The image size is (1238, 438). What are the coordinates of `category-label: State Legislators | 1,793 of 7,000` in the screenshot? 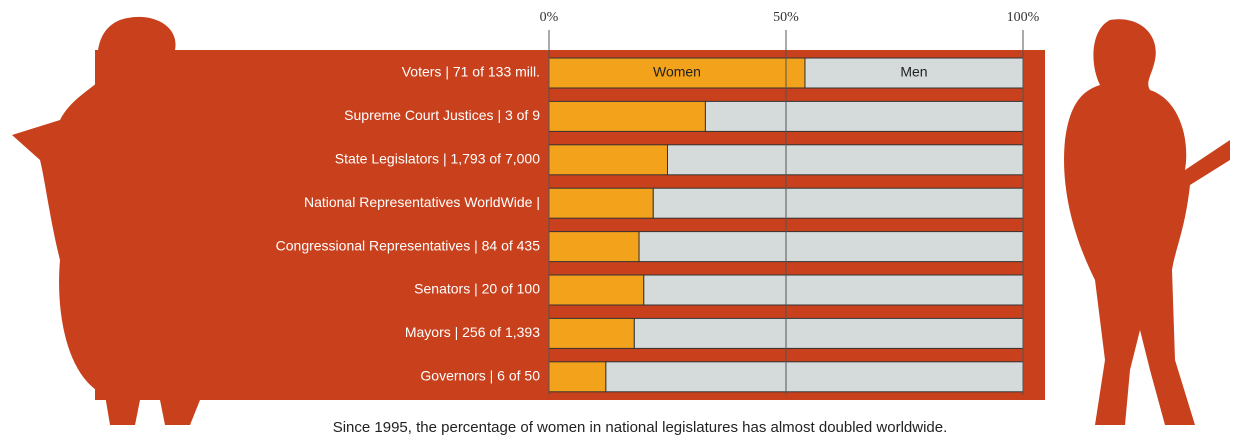 It's located at (437, 159).